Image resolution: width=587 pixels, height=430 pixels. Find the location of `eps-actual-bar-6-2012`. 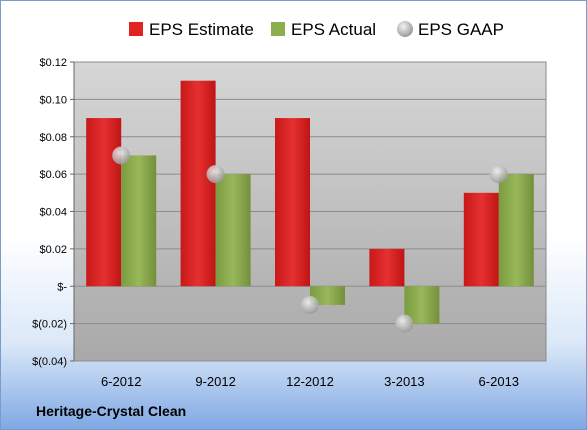

eps-actual-bar-6-2012 is located at coordinates (139, 221).